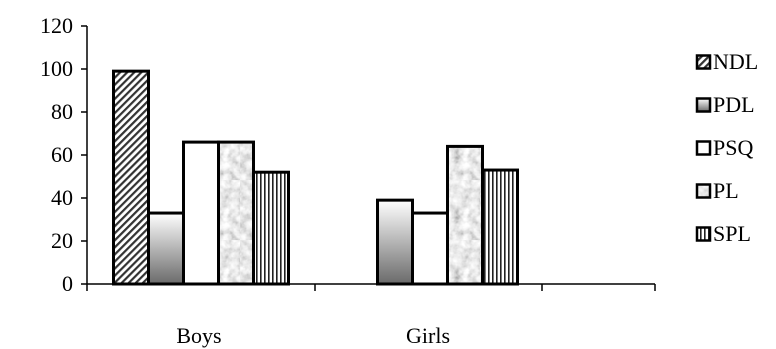 The image size is (776, 349). I want to click on y-tick-label: 0, so click(67, 283).